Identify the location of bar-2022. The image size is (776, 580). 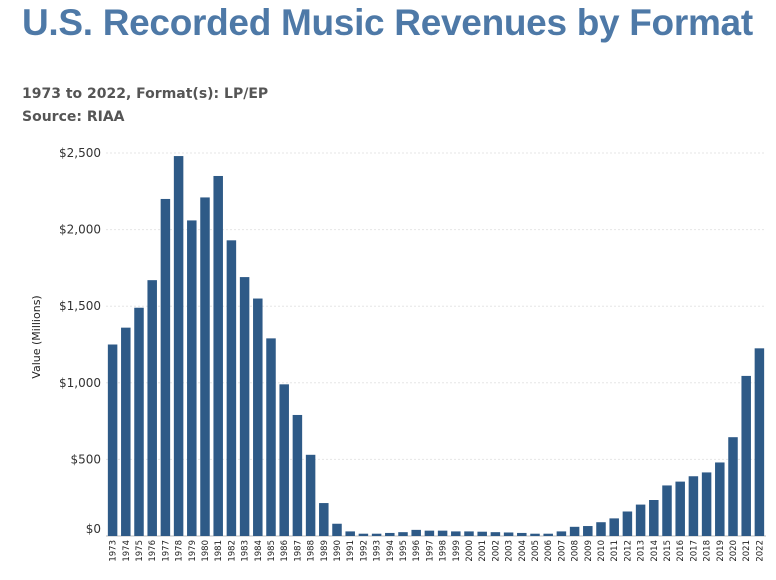
(759, 442).